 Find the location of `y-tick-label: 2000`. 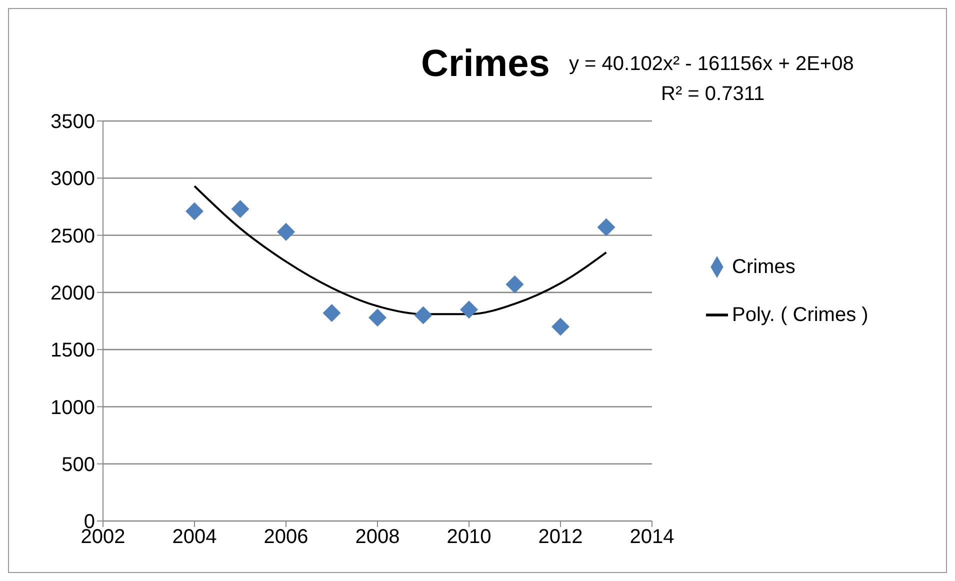

y-tick-label: 2000 is located at coordinates (72, 293).